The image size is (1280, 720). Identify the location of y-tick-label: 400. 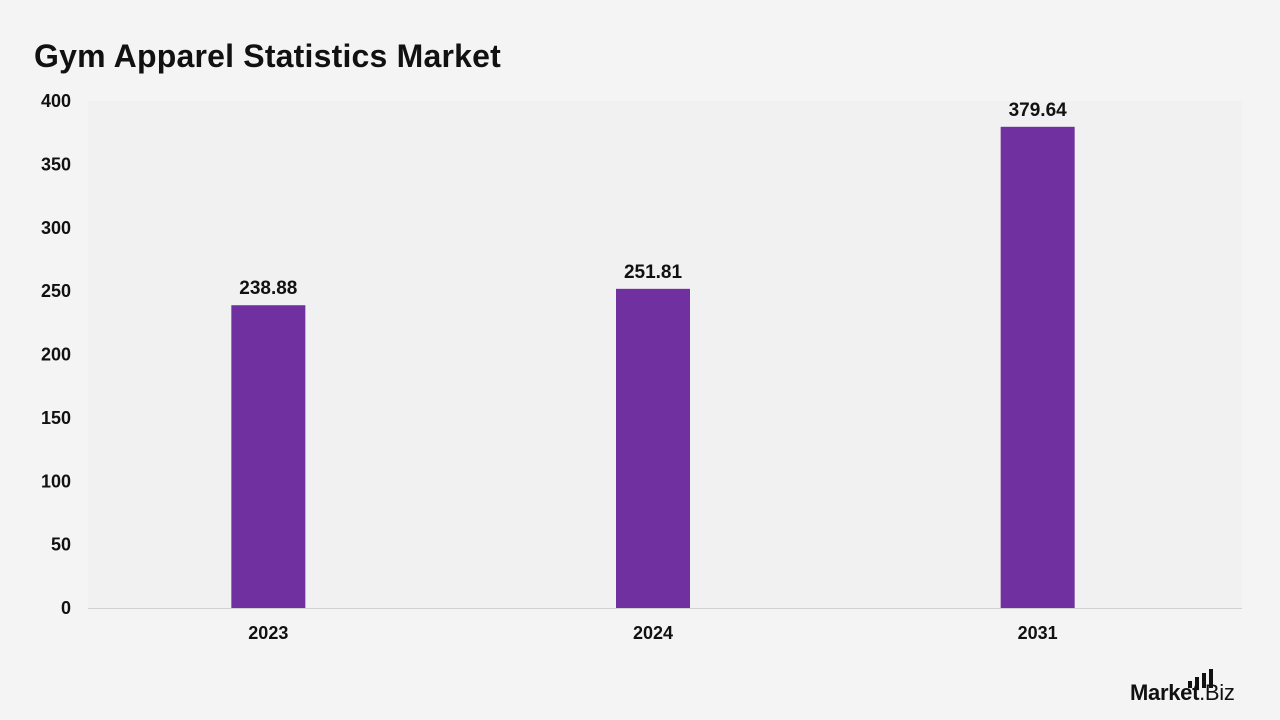
(56, 101).